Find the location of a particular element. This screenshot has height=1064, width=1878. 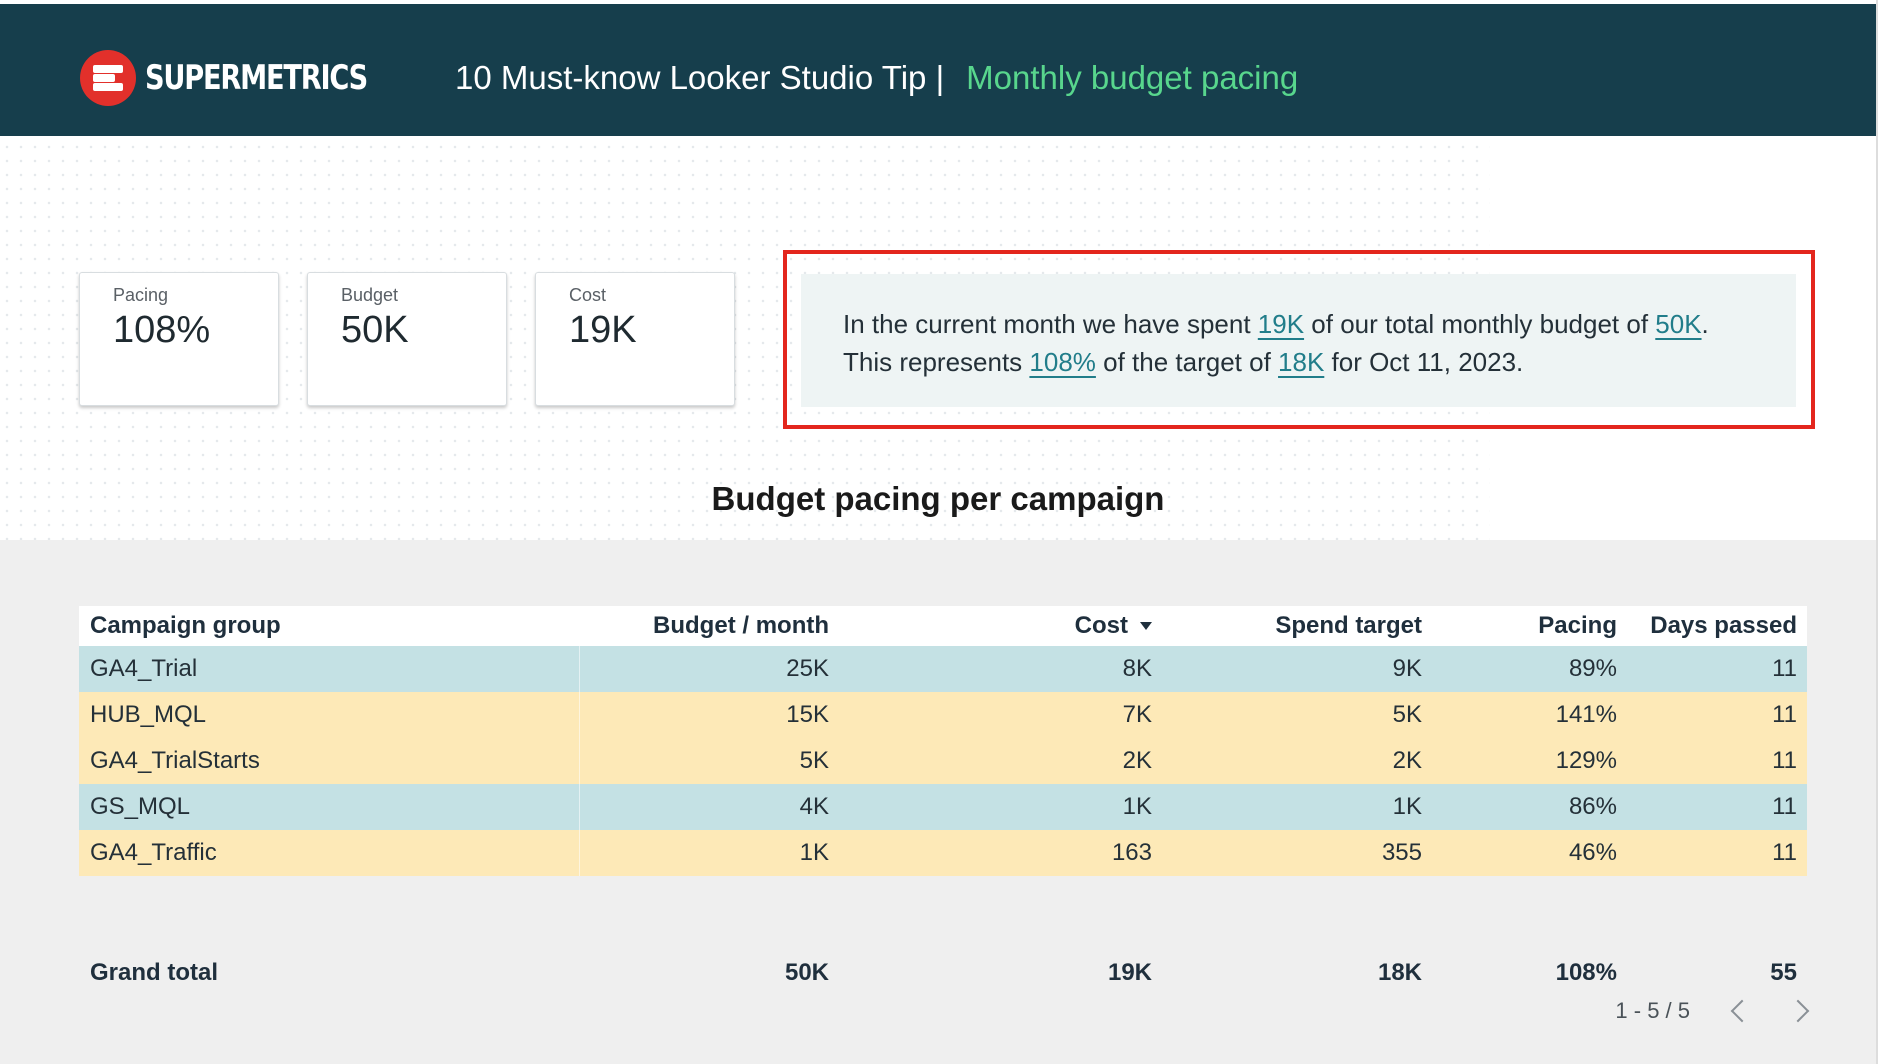

cell-budget-month: 25K is located at coordinates (807, 668).